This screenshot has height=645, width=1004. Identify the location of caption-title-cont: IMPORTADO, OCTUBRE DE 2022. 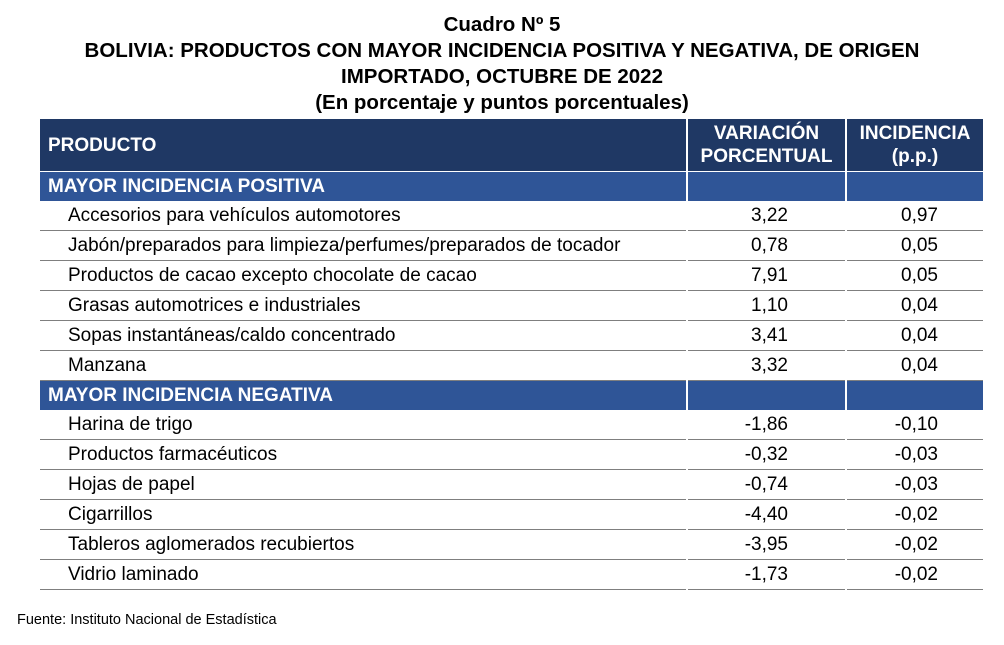
(502, 76).